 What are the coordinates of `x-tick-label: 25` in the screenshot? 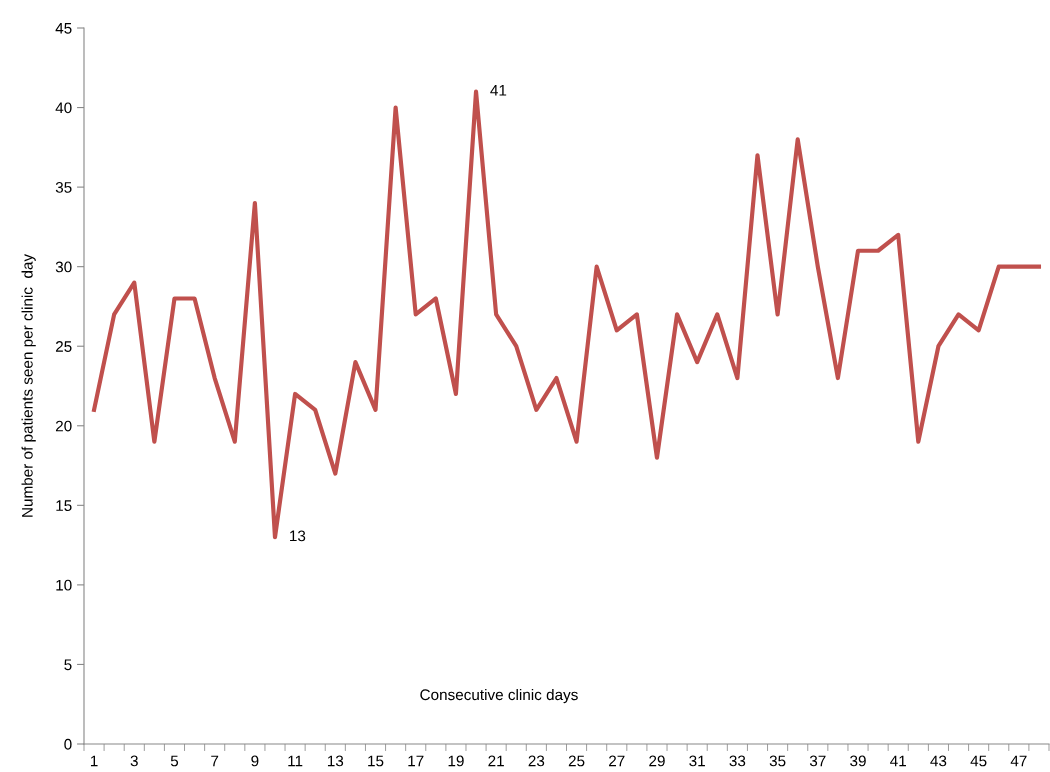 It's located at (576, 761).